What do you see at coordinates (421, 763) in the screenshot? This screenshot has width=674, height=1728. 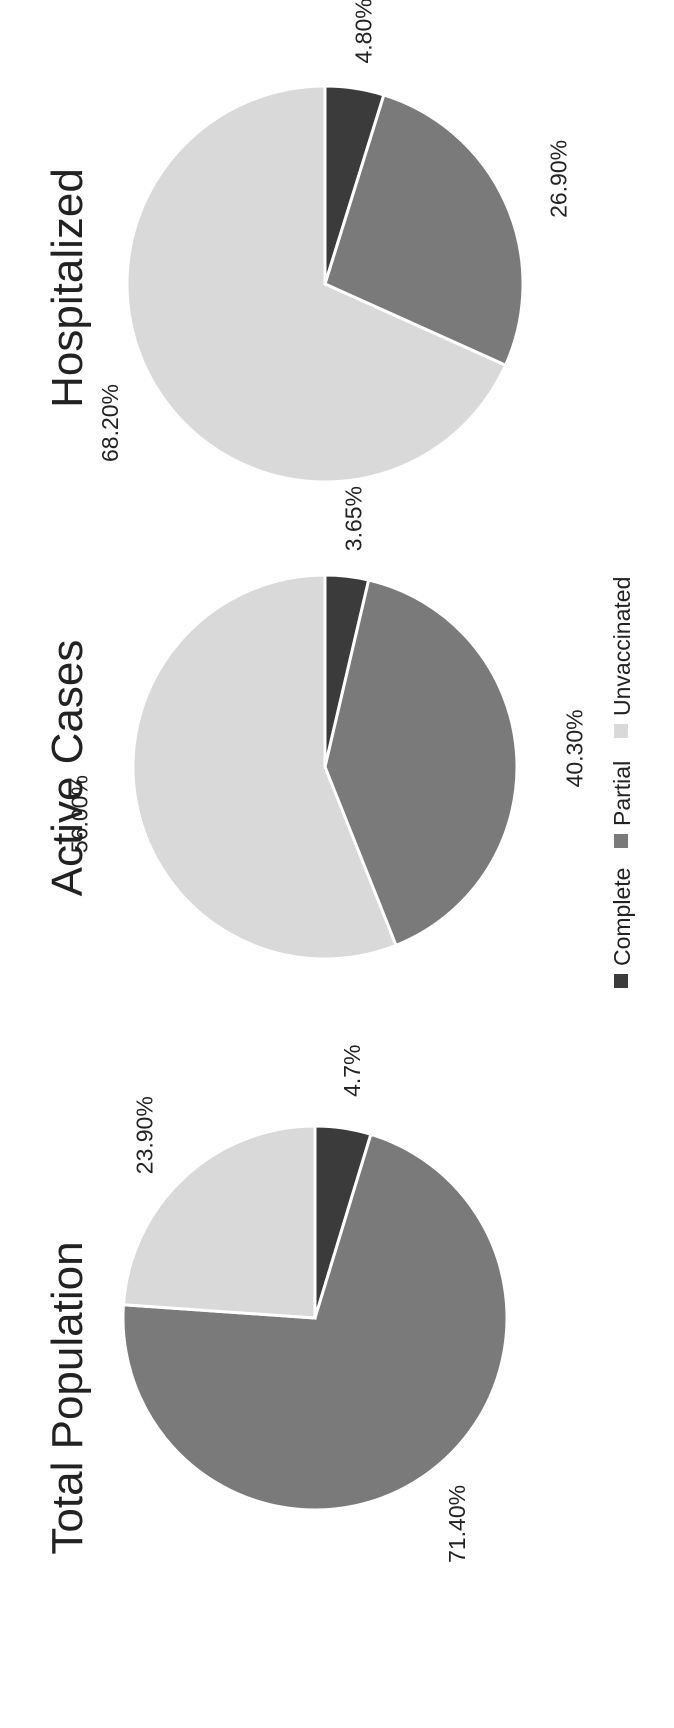 I see `slice-active-cases-partial` at bounding box center [421, 763].